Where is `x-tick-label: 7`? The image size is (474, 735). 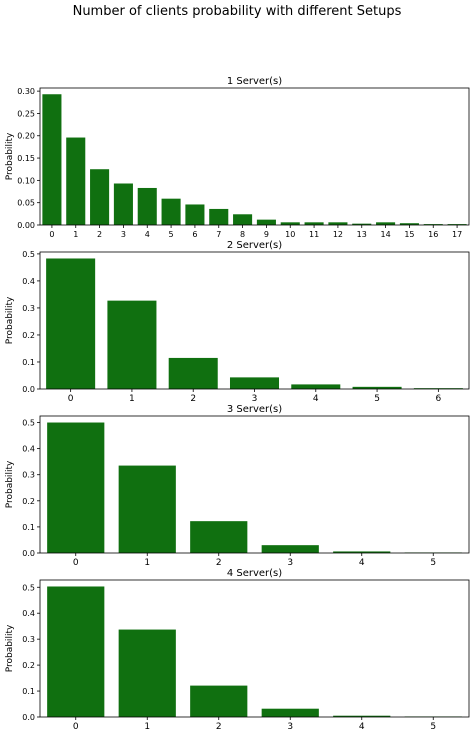 x-tick-label: 7 is located at coordinates (218, 234).